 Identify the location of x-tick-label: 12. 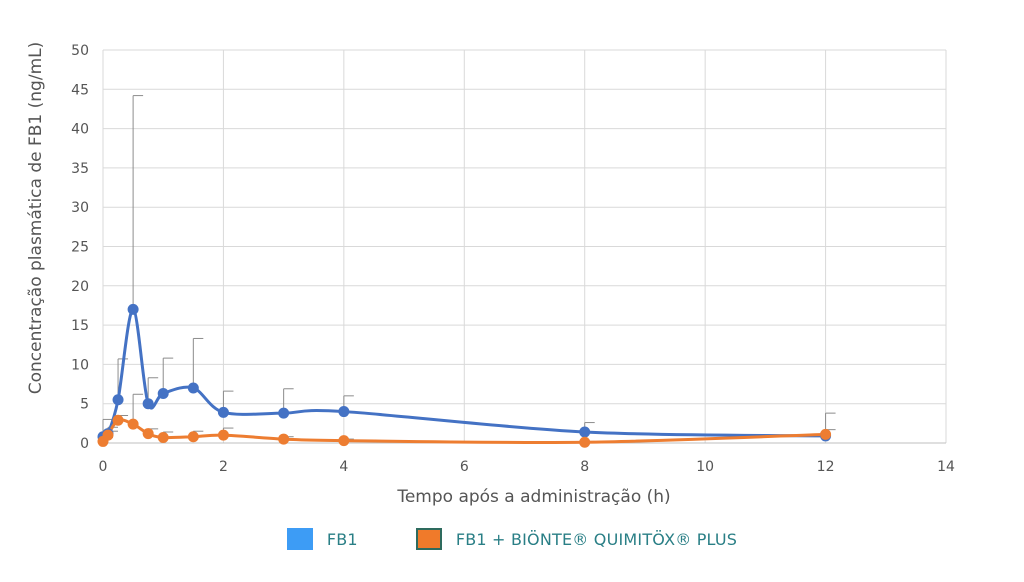
(826, 467).